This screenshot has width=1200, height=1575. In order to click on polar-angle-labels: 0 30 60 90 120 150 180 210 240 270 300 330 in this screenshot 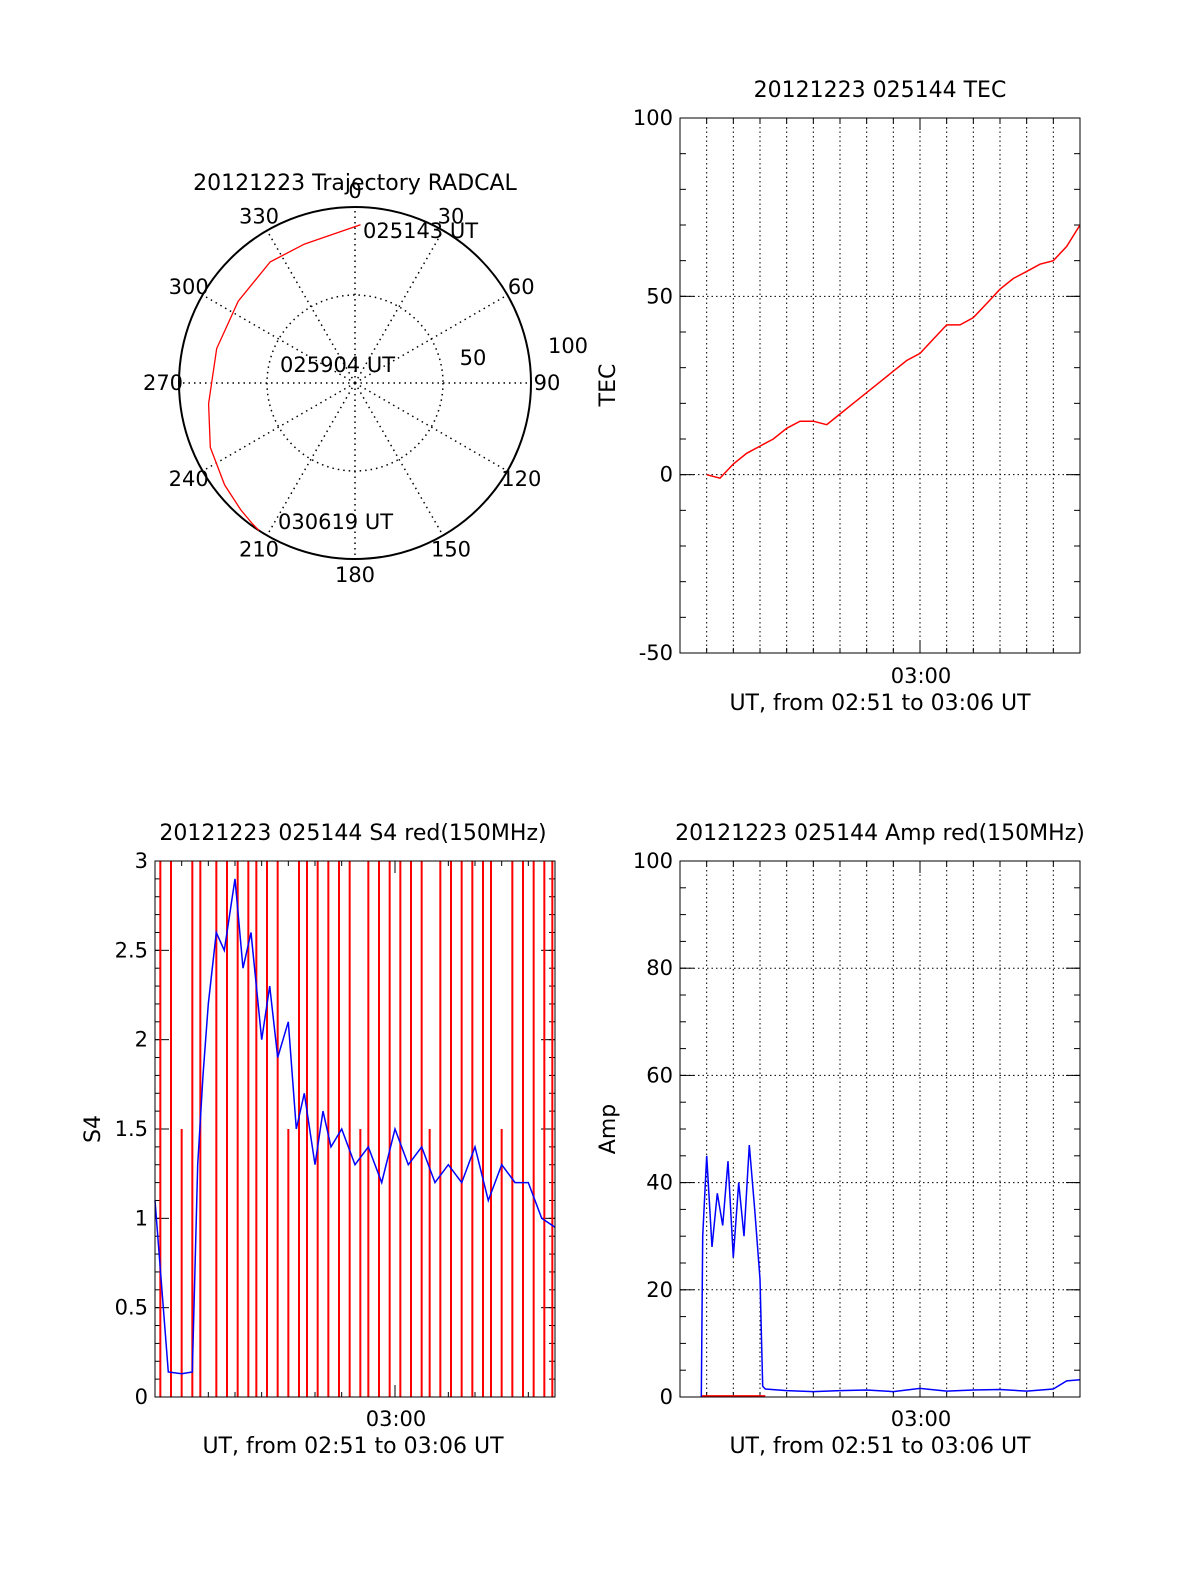, I will do `click(351, 383)`.